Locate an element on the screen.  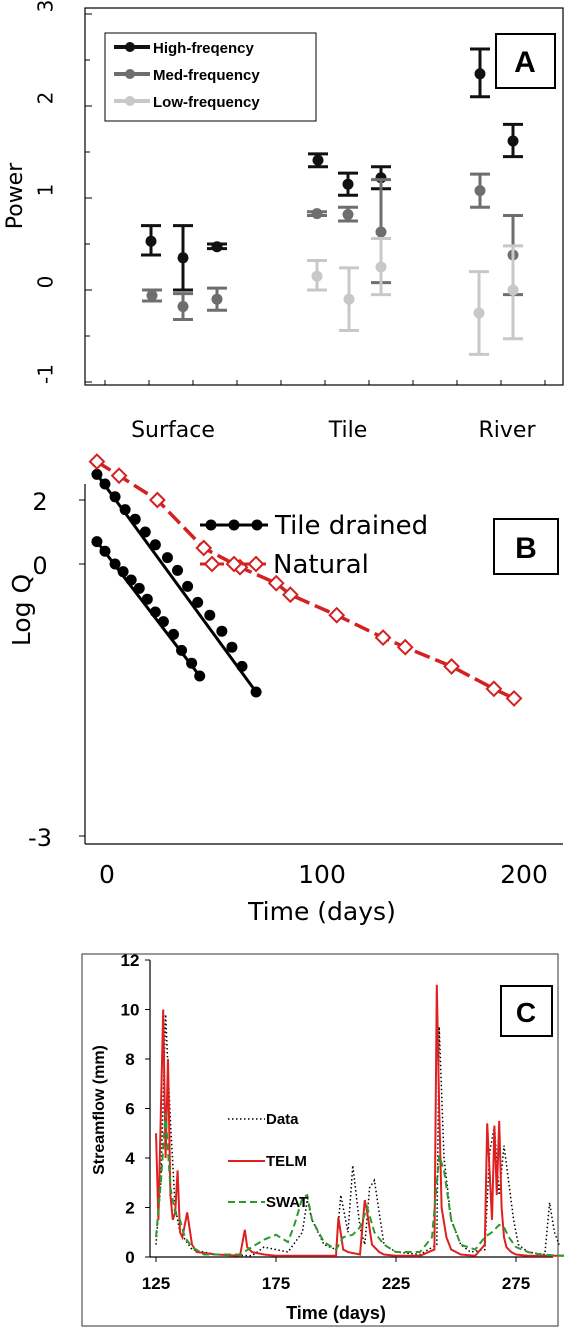
x-tick-label-b: 0 is located at coordinates (107, 874).